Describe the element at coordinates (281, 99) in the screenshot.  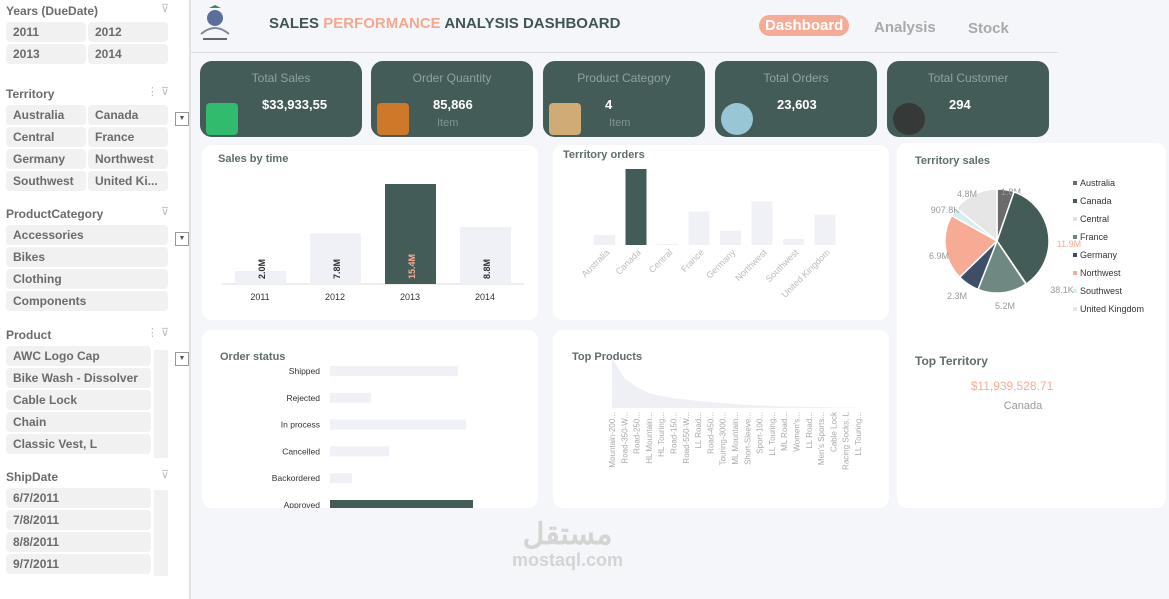
I see `kpi-card: Total Sales $33,933,55` at that location.